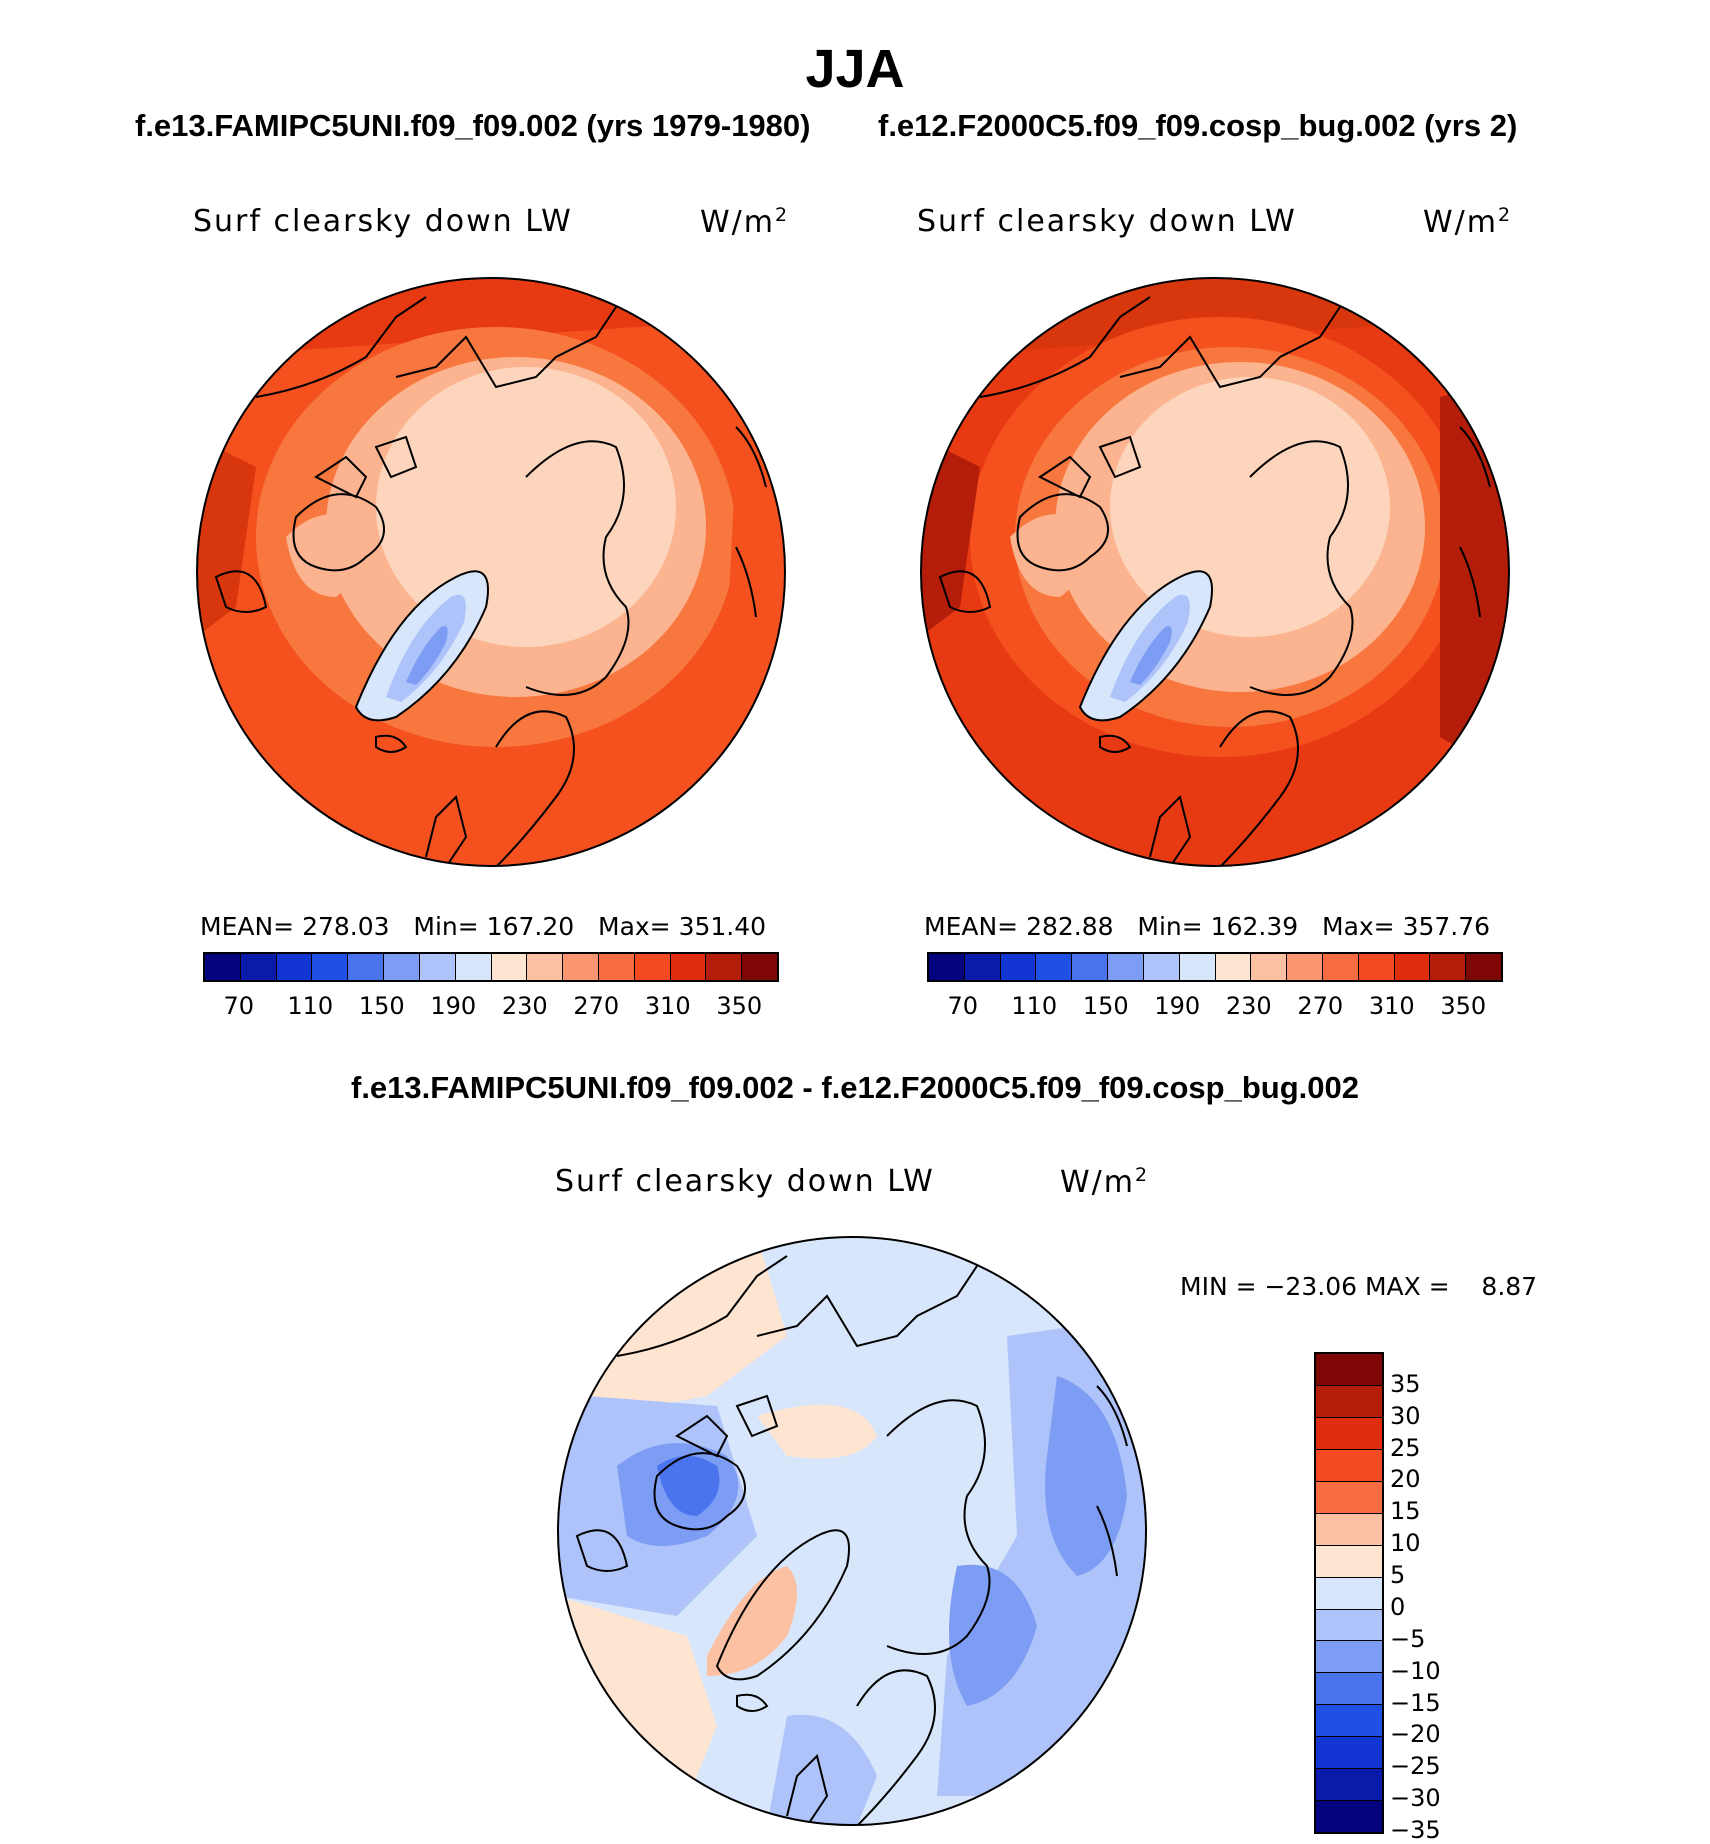 The image size is (1710, 1844). What do you see at coordinates (1105, 1182) in the screenshot?
I see `diff-panel-unit: W/m2` at bounding box center [1105, 1182].